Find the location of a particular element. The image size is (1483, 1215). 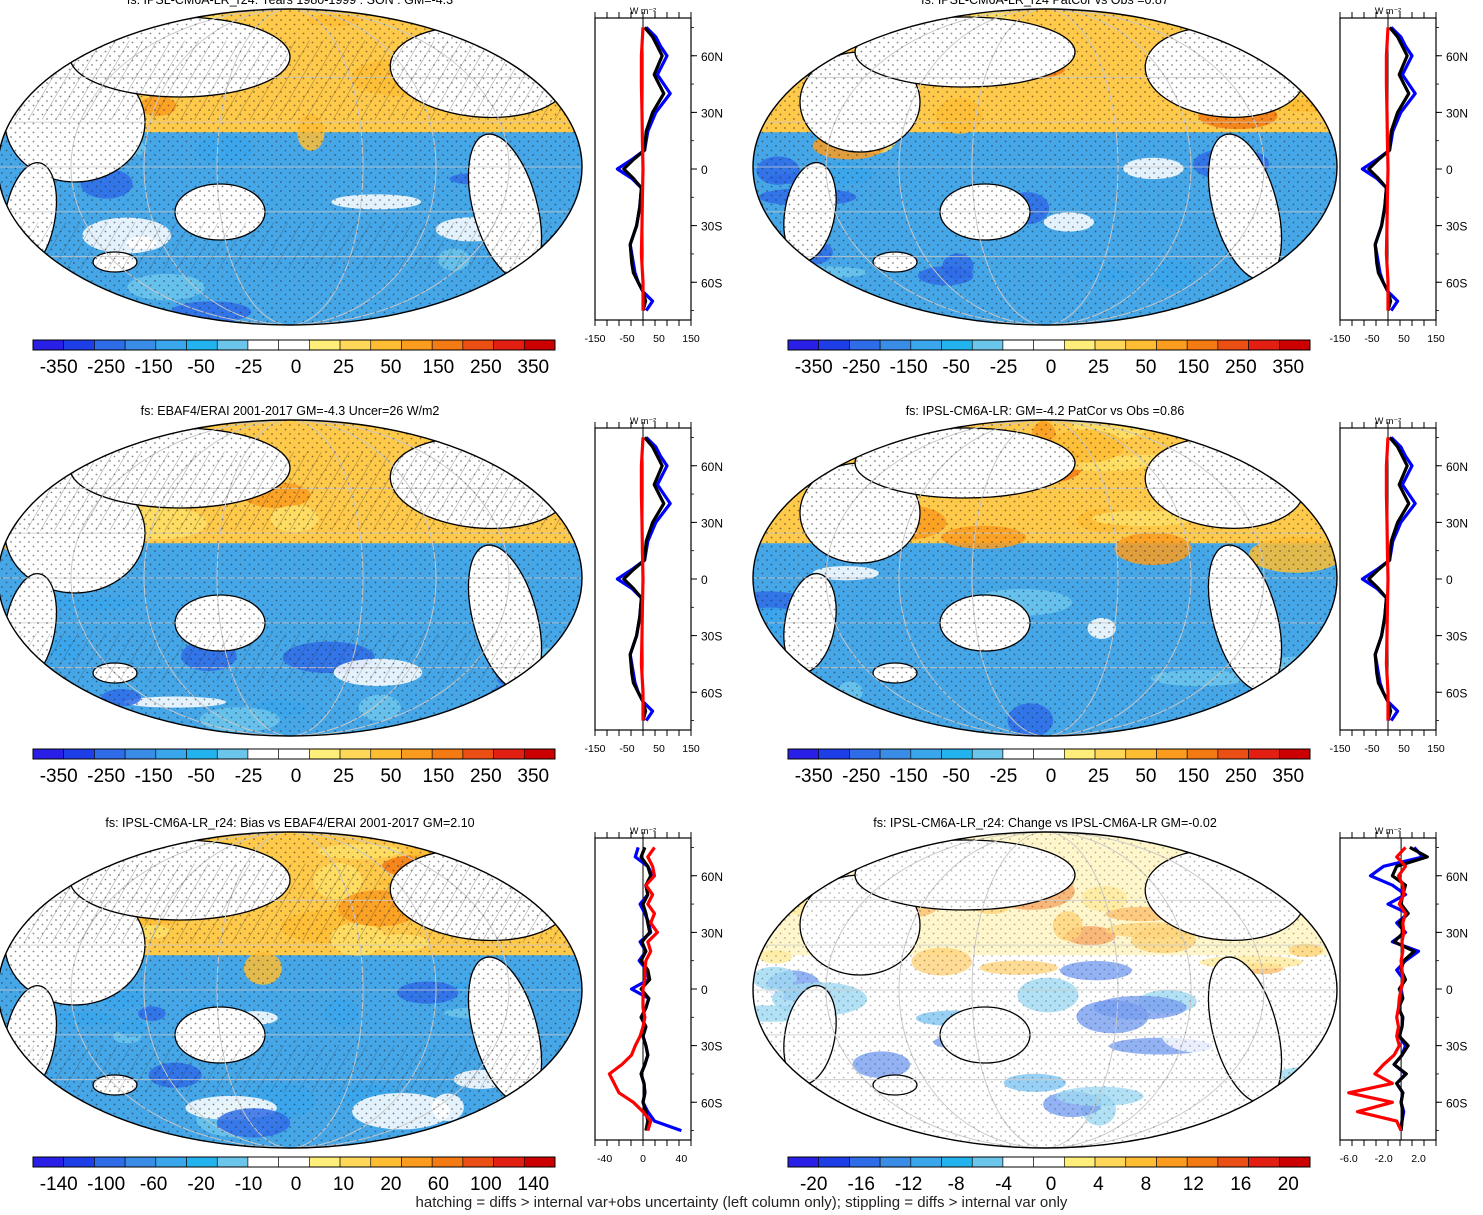

zonal-profile-3: 60N 30N 0 30S 60S -150 -50 50 150 W m⁻² is located at coordinates (653, 585).